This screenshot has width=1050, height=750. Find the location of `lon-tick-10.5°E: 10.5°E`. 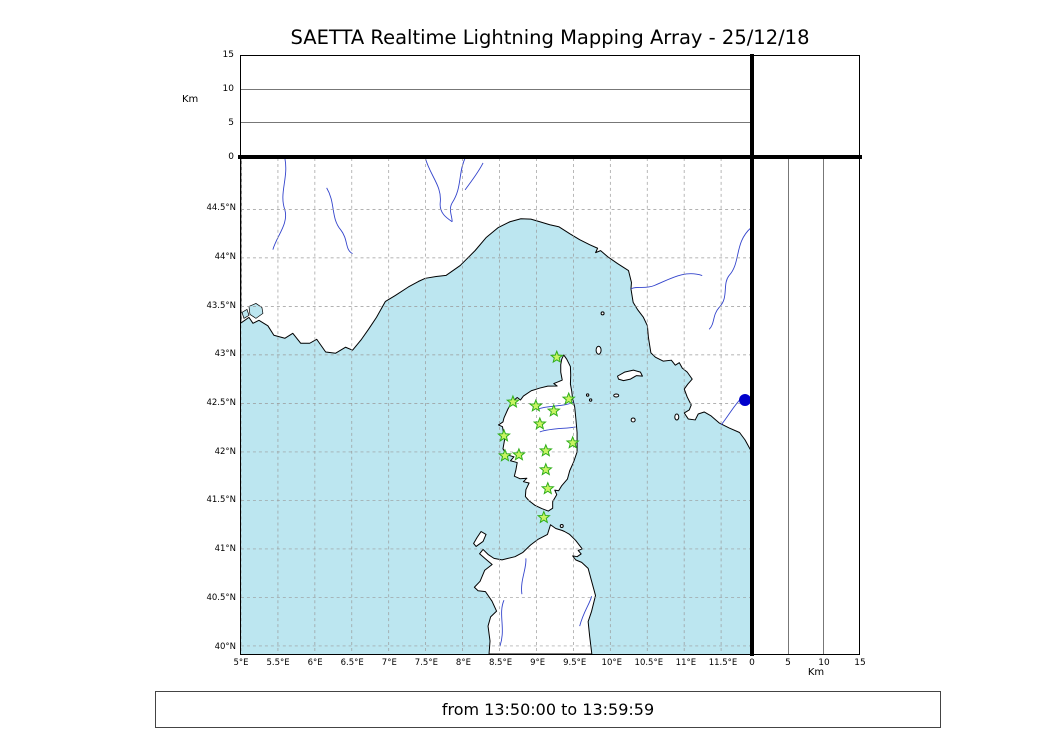

lon-tick-10.5°E: 10.5°E is located at coordinates (649, 663).